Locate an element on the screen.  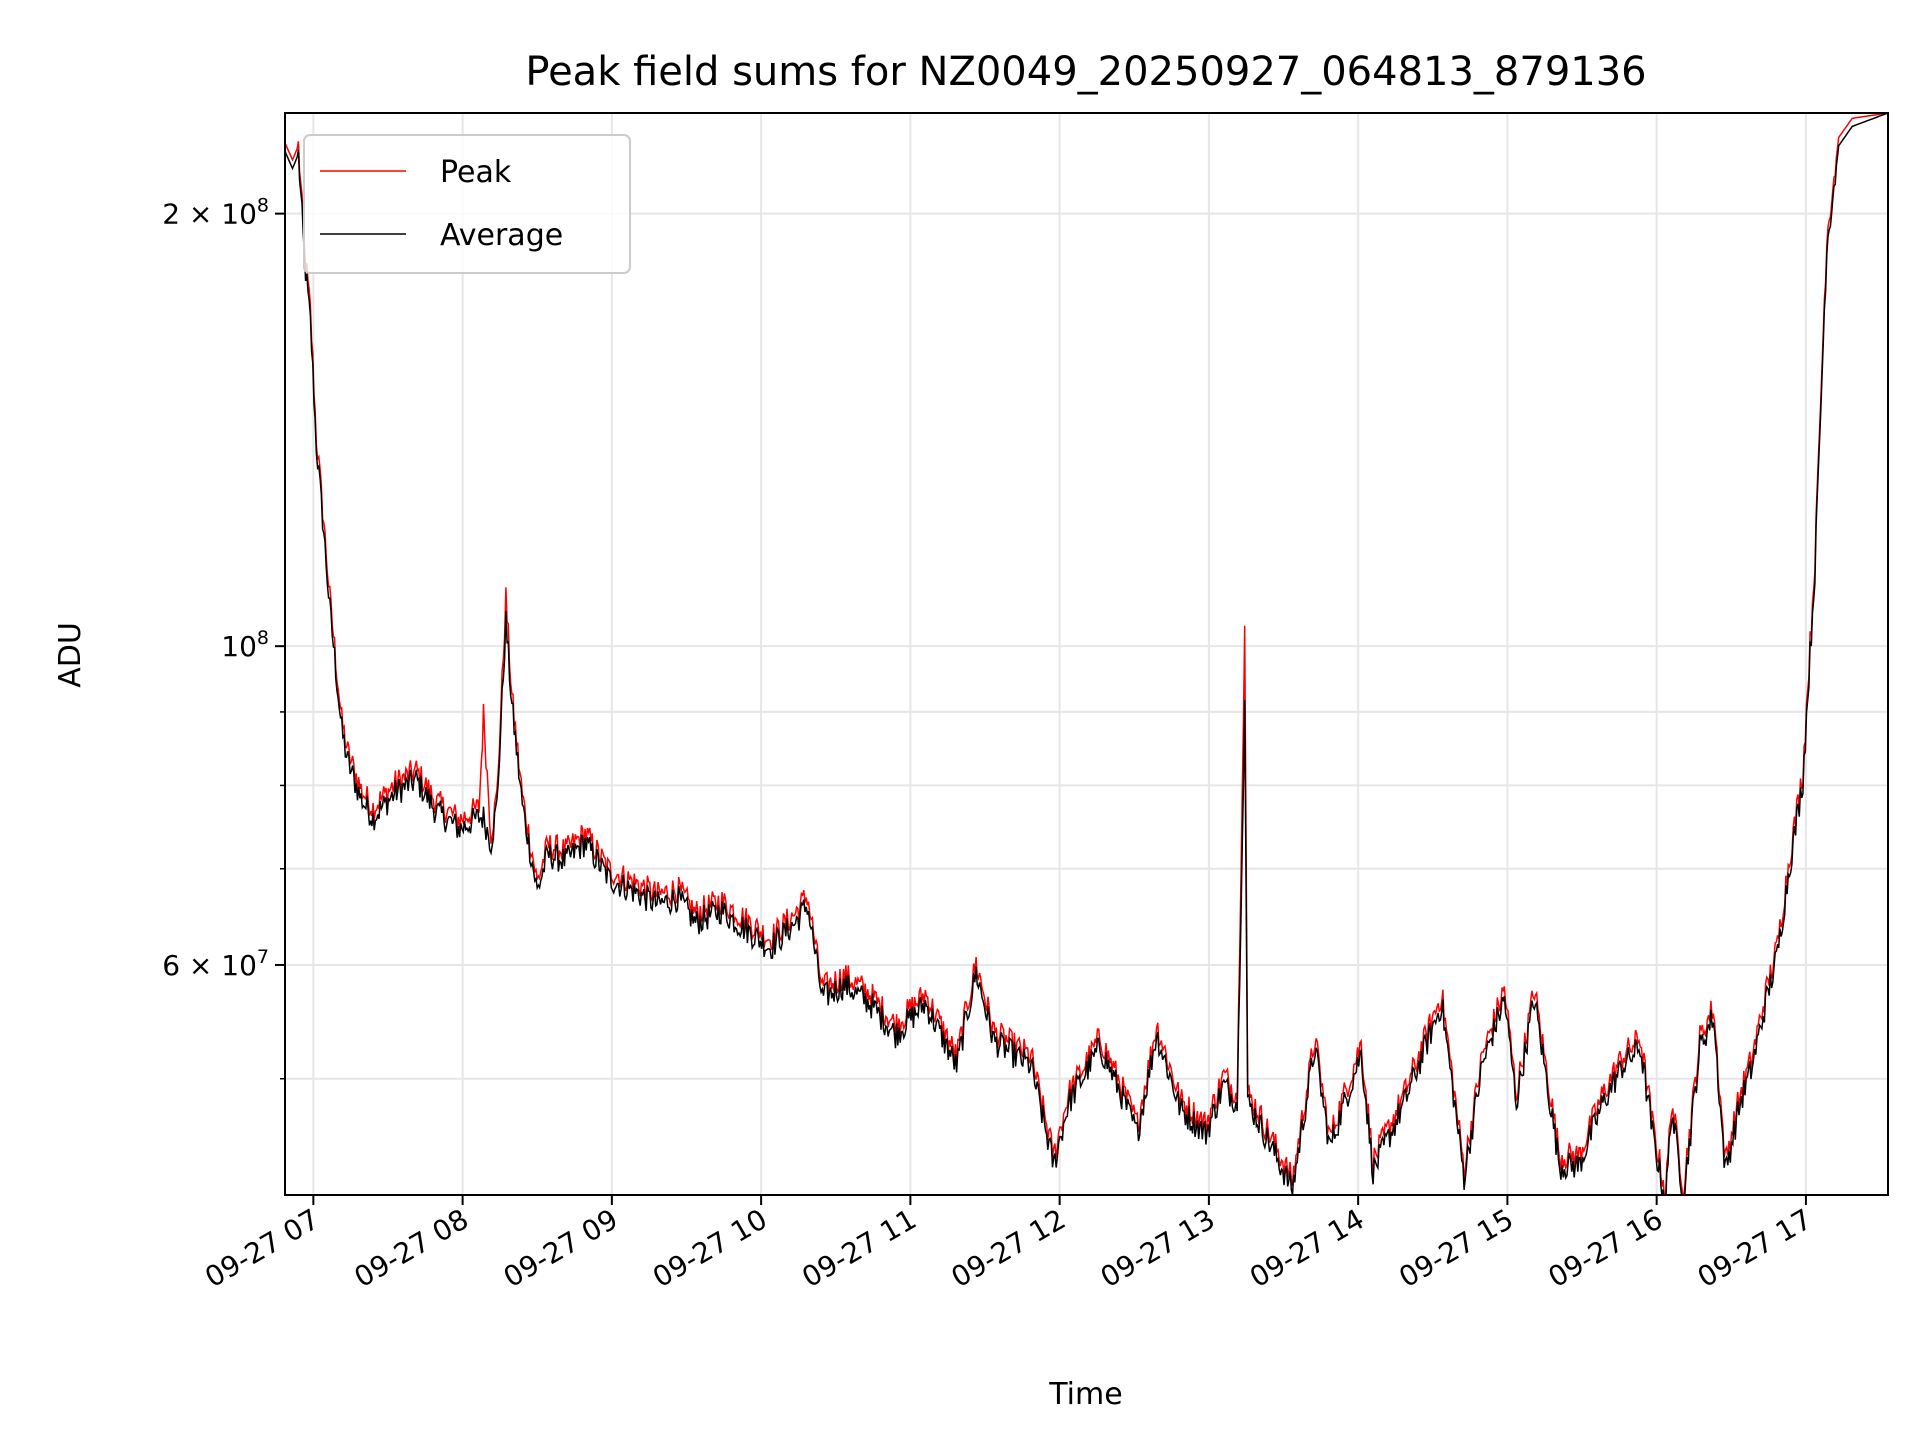
y-tick-label: 108 is located at coordinates (245, 645).